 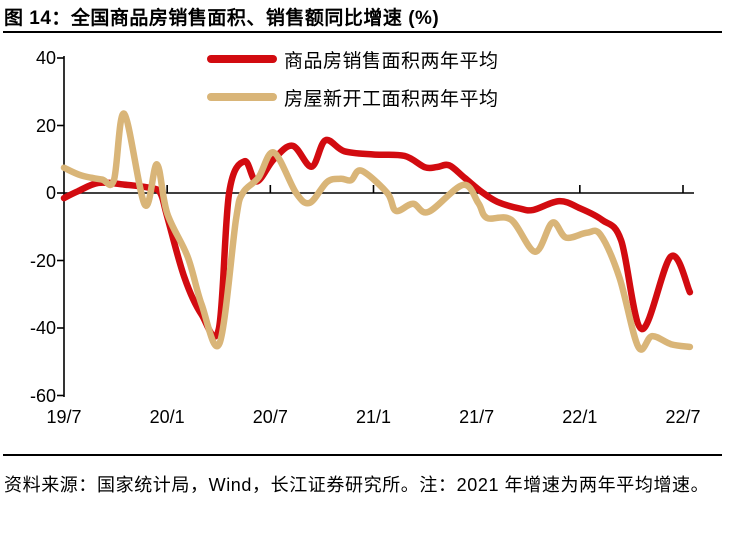 What do you see at coordinates (477, 417) in the screenshot?
I see `x-axis-label: 21/7` at bounding box center [477, 417].